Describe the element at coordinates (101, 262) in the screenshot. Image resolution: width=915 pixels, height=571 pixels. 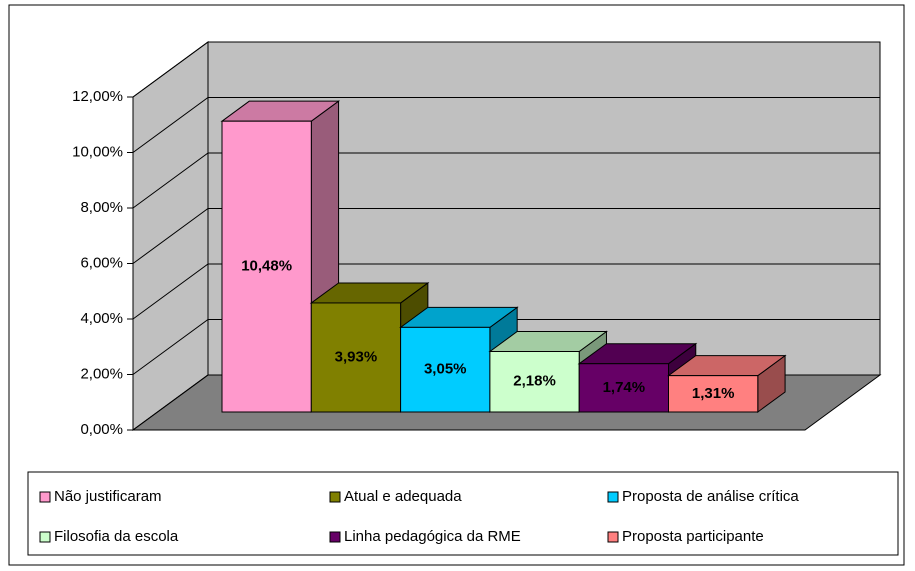
I see `y-tick-label: 6,00%` at that location.